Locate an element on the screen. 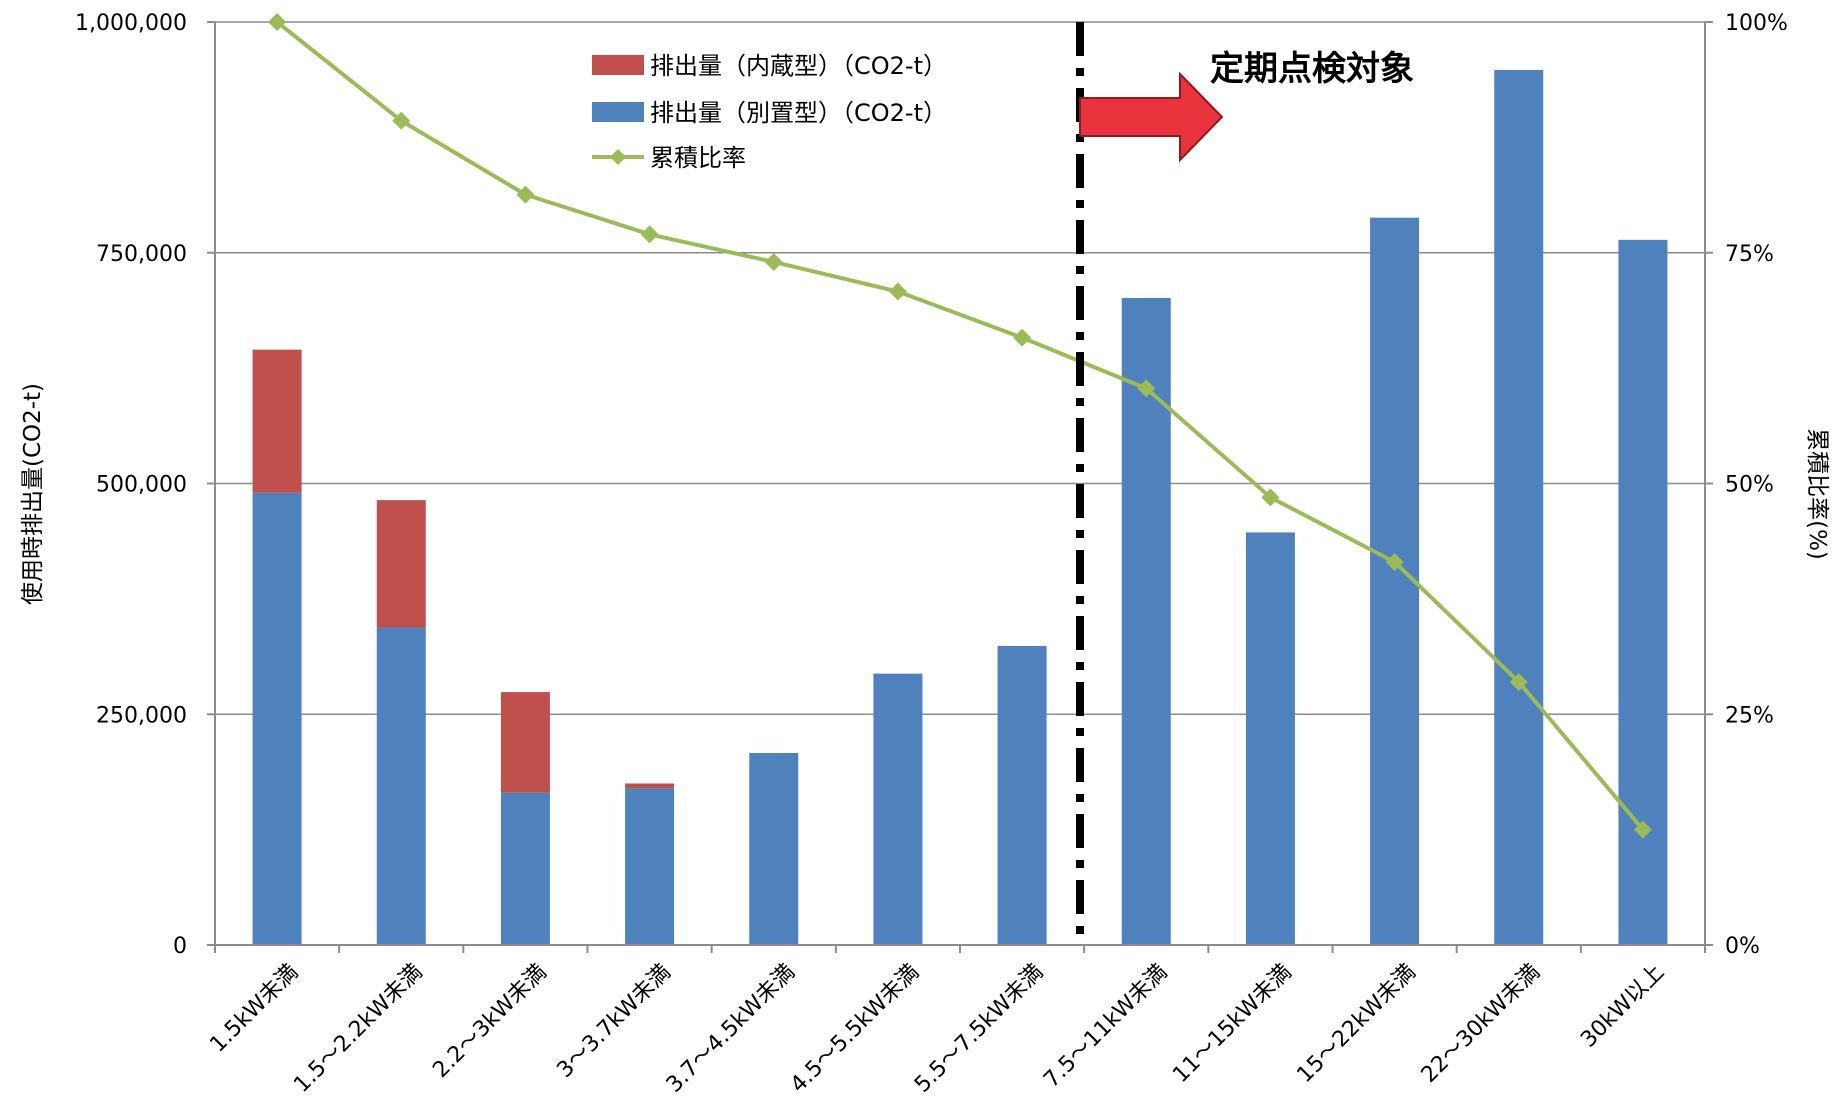 Image resolution: width=1843 pixels, height=1109 pixels. legend-label-separate: 排出量（別置型）（CO2-t） is located at coordinates (798, 113).